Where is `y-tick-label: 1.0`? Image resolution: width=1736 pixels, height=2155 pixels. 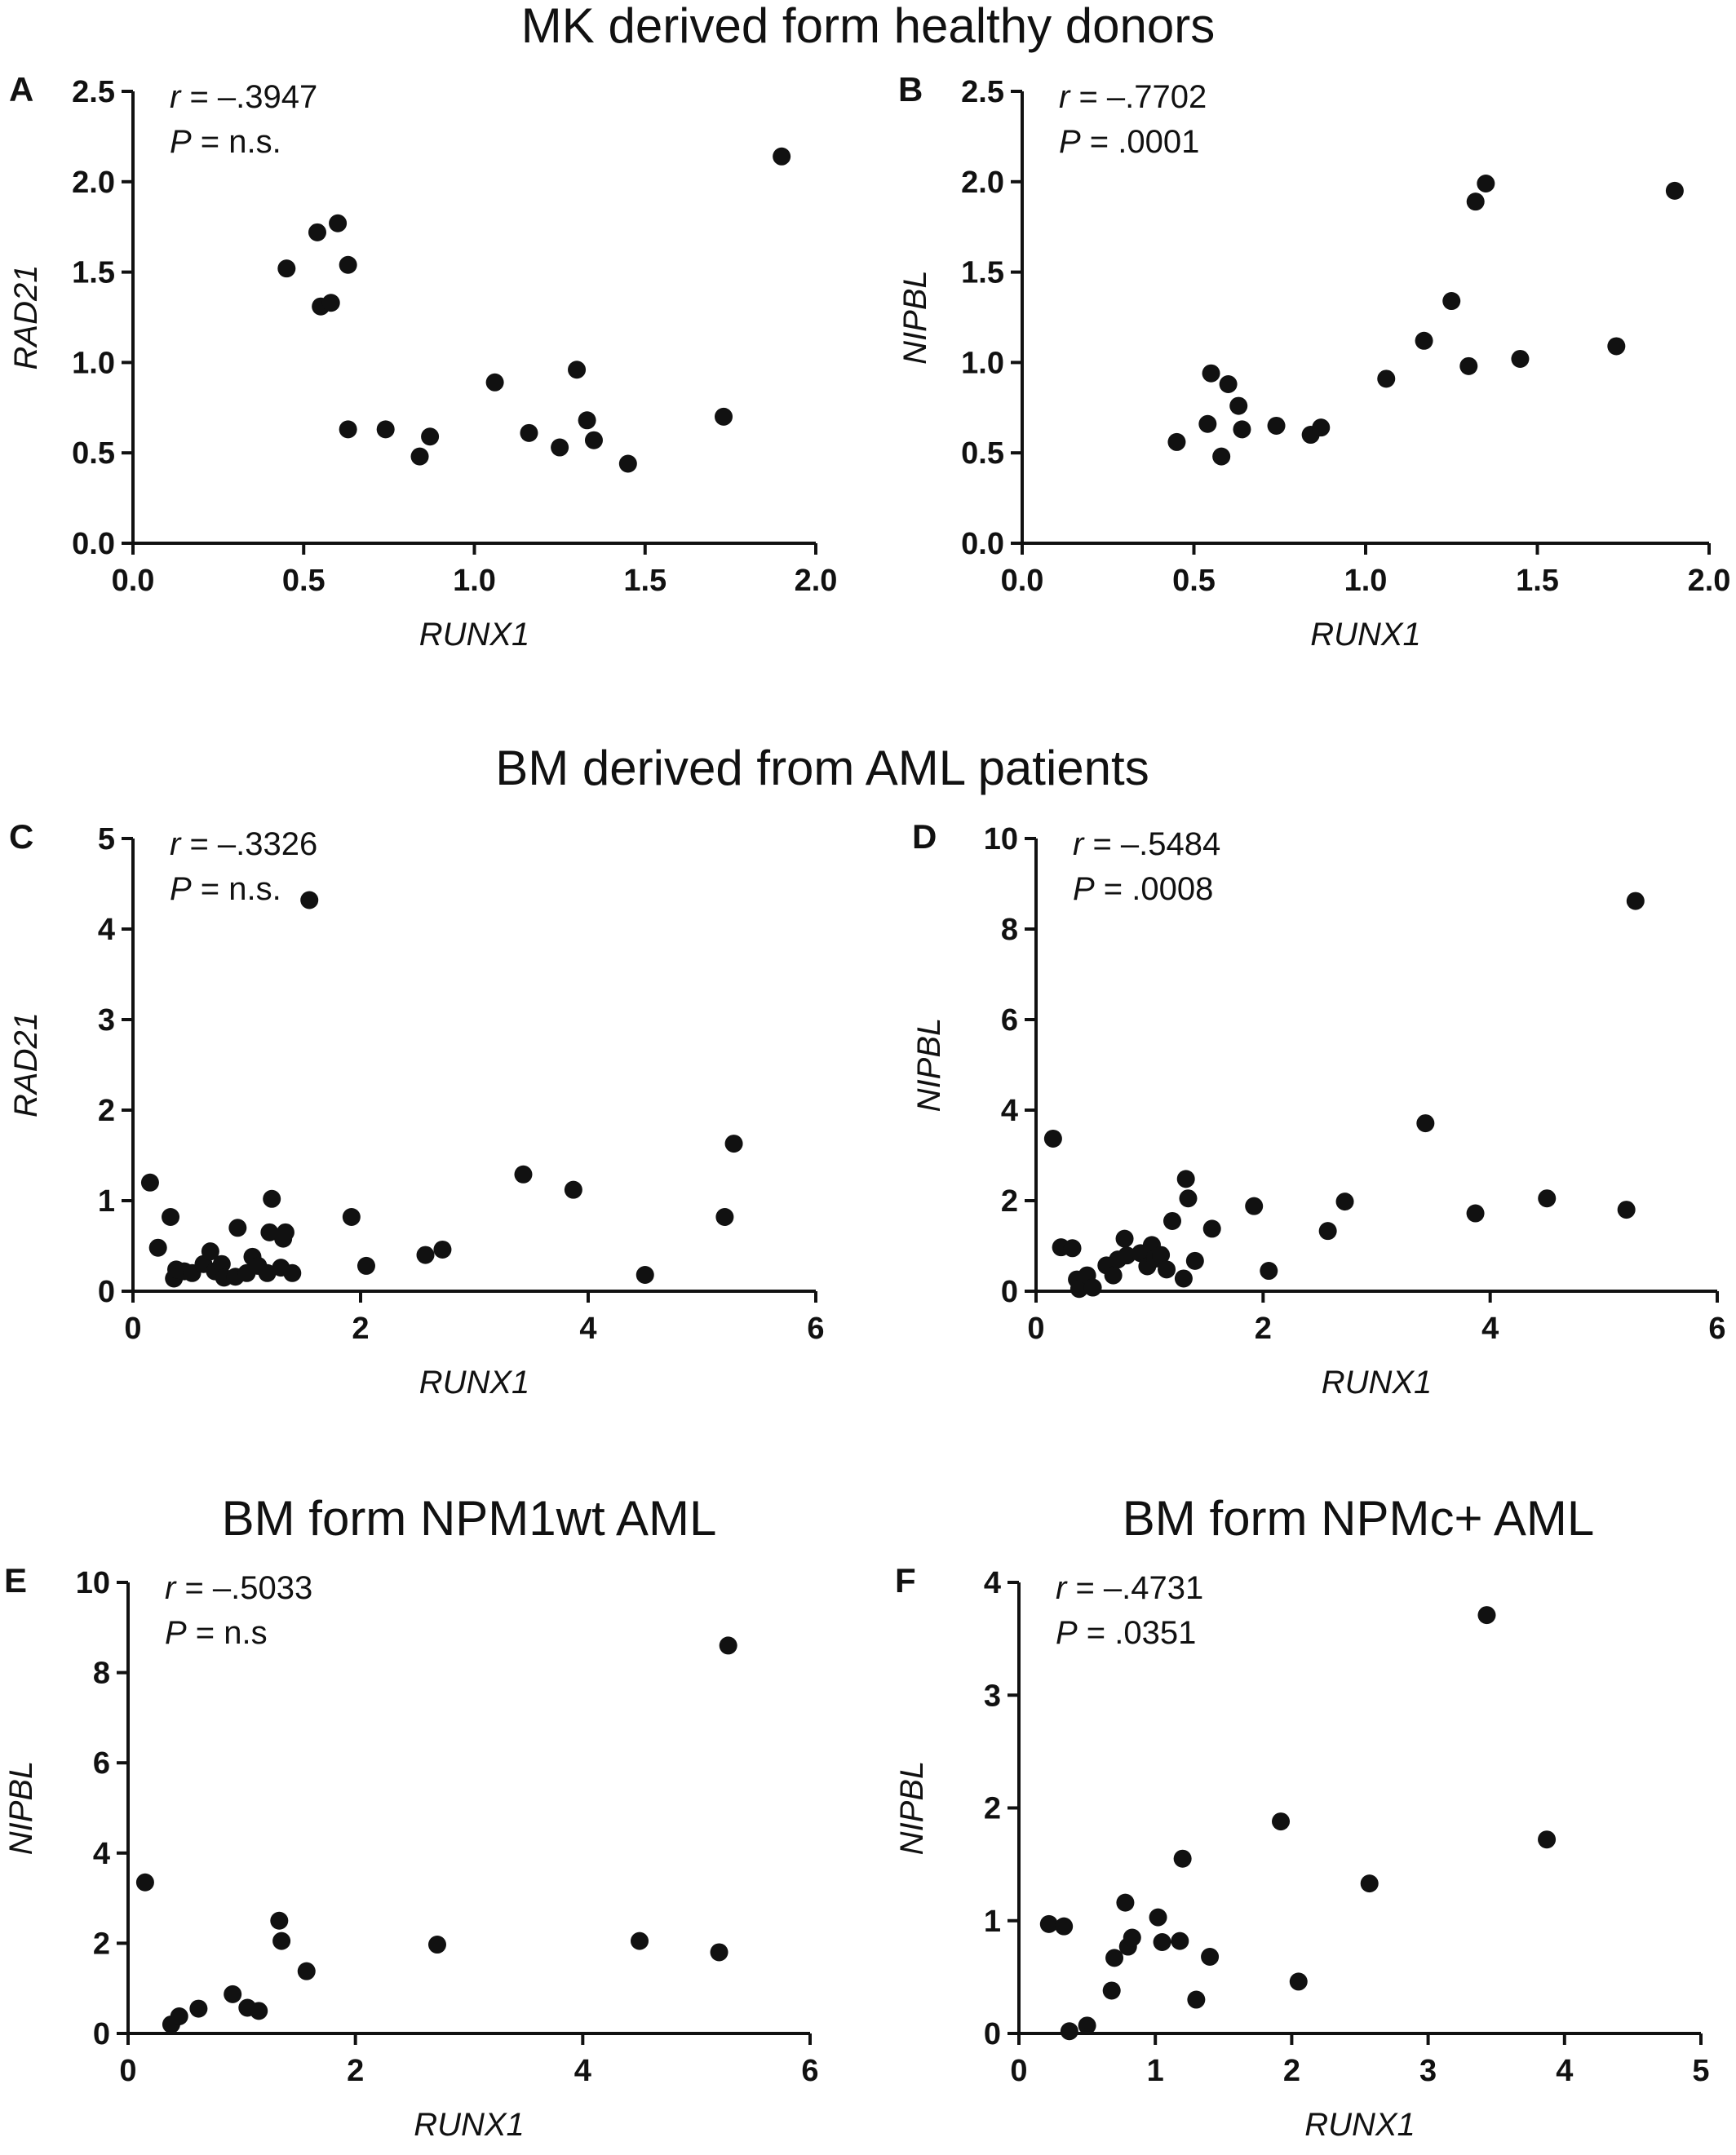
y-tick-label: 1.0 is located at coordinates (983, 363).